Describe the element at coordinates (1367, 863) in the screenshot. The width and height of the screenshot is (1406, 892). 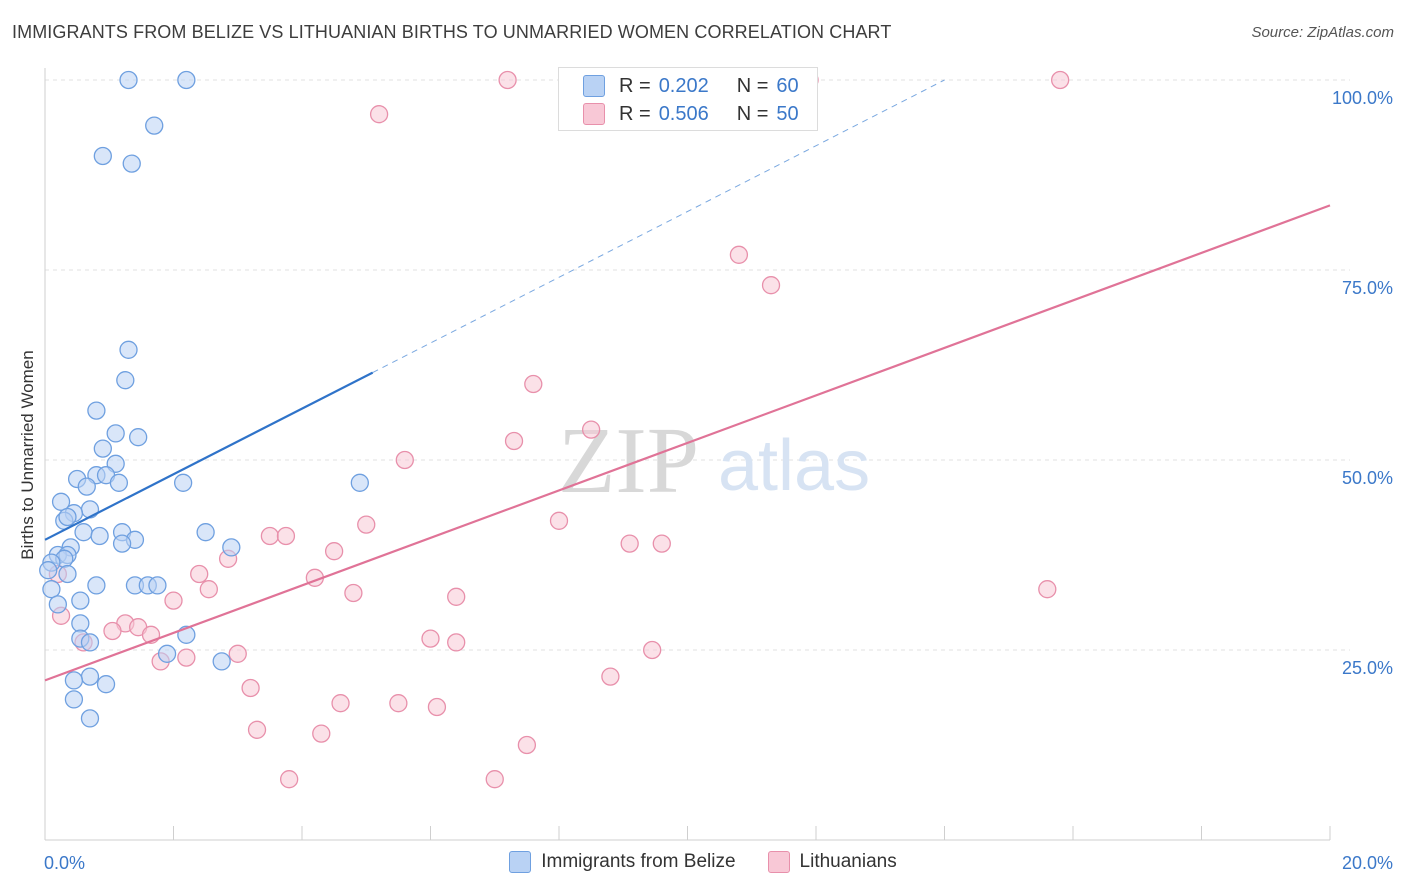
I see `x-tick-label: 20.0%` at that location.